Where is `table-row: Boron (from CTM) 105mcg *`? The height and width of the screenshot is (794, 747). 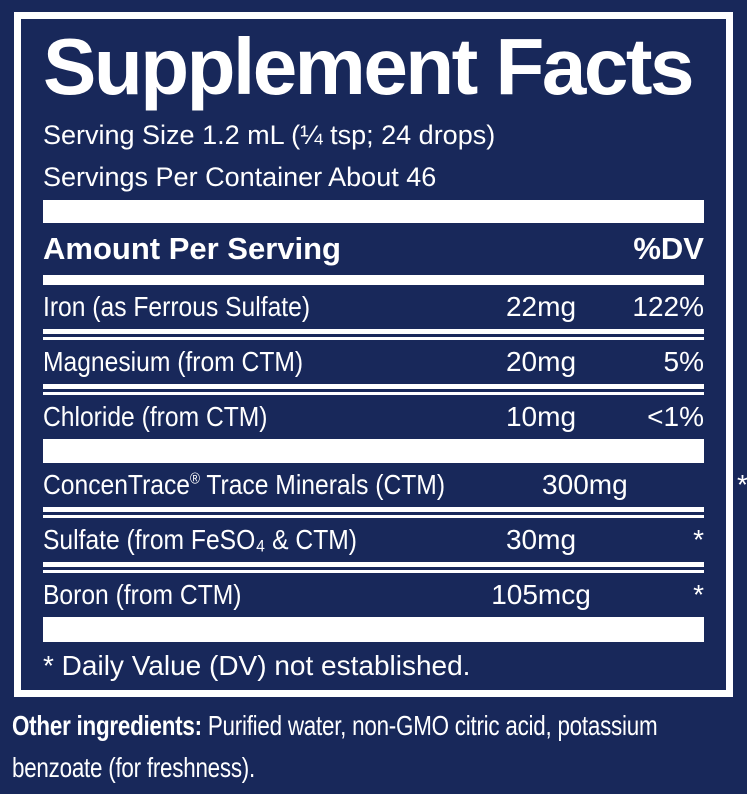 table-row: Boron (from CTM) 105mcg * is located at coordinates (373, 595).